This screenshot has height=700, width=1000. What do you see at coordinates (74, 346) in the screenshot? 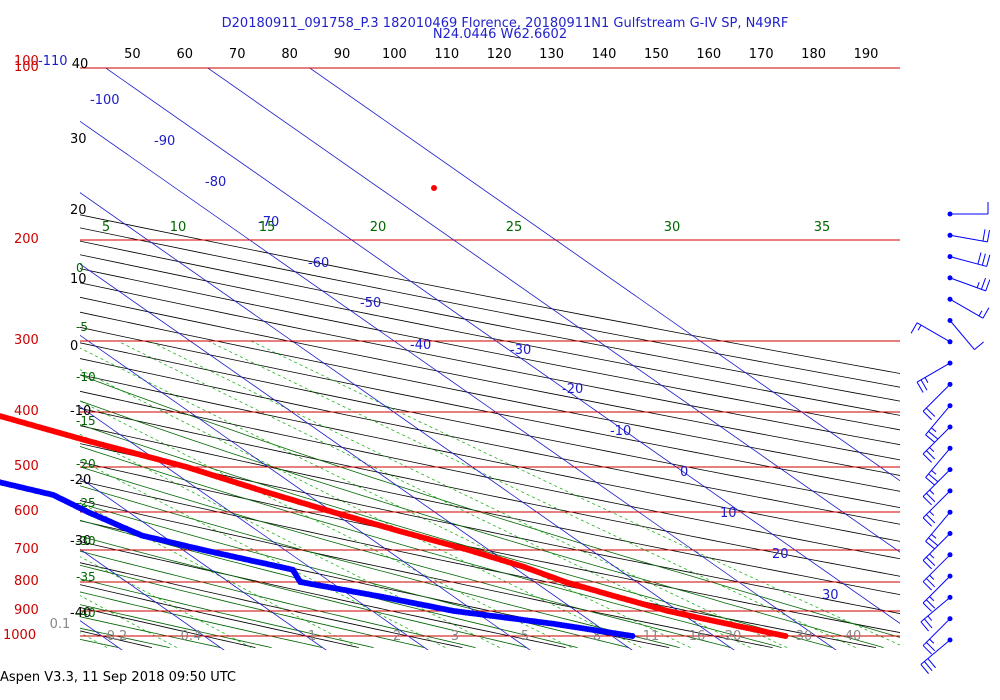
I see `theta-label-left: 0` at bounding box center [74, 346].